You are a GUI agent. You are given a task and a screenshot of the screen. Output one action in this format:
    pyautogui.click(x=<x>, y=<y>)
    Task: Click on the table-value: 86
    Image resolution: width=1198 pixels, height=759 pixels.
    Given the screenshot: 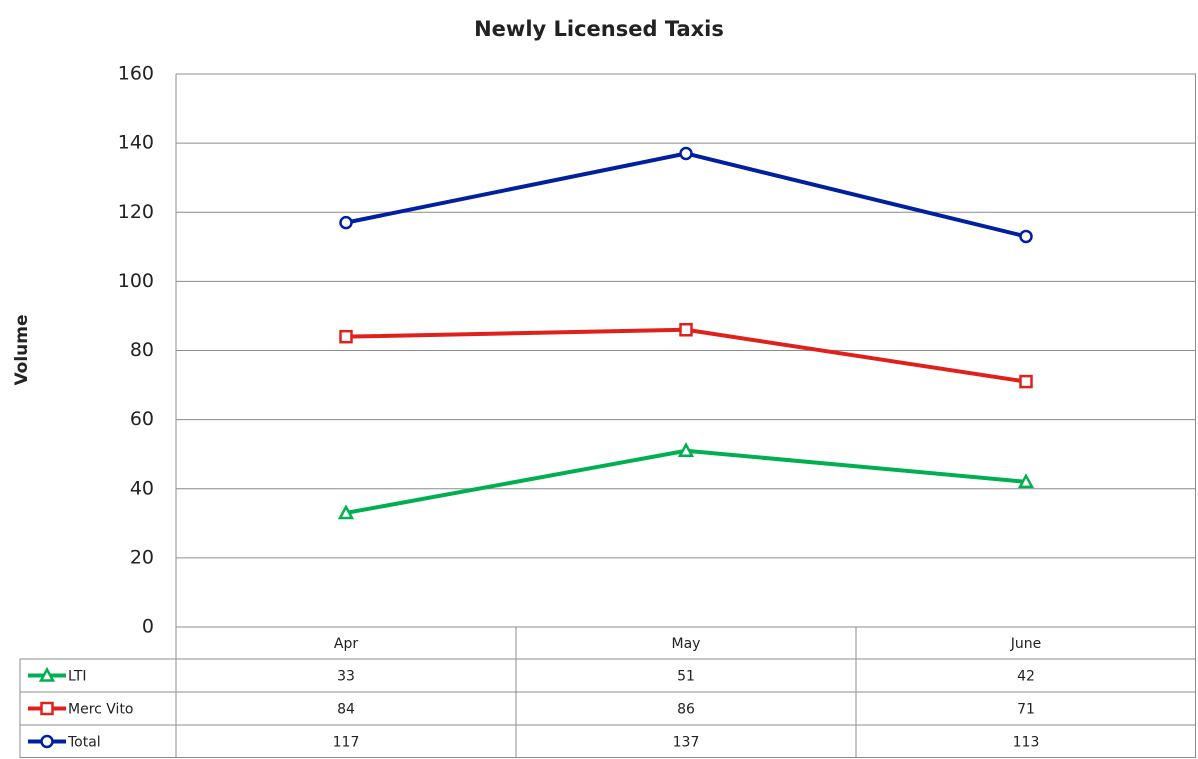 What is the action you would take?
    pyautogui.click(x=686, y=710)
    